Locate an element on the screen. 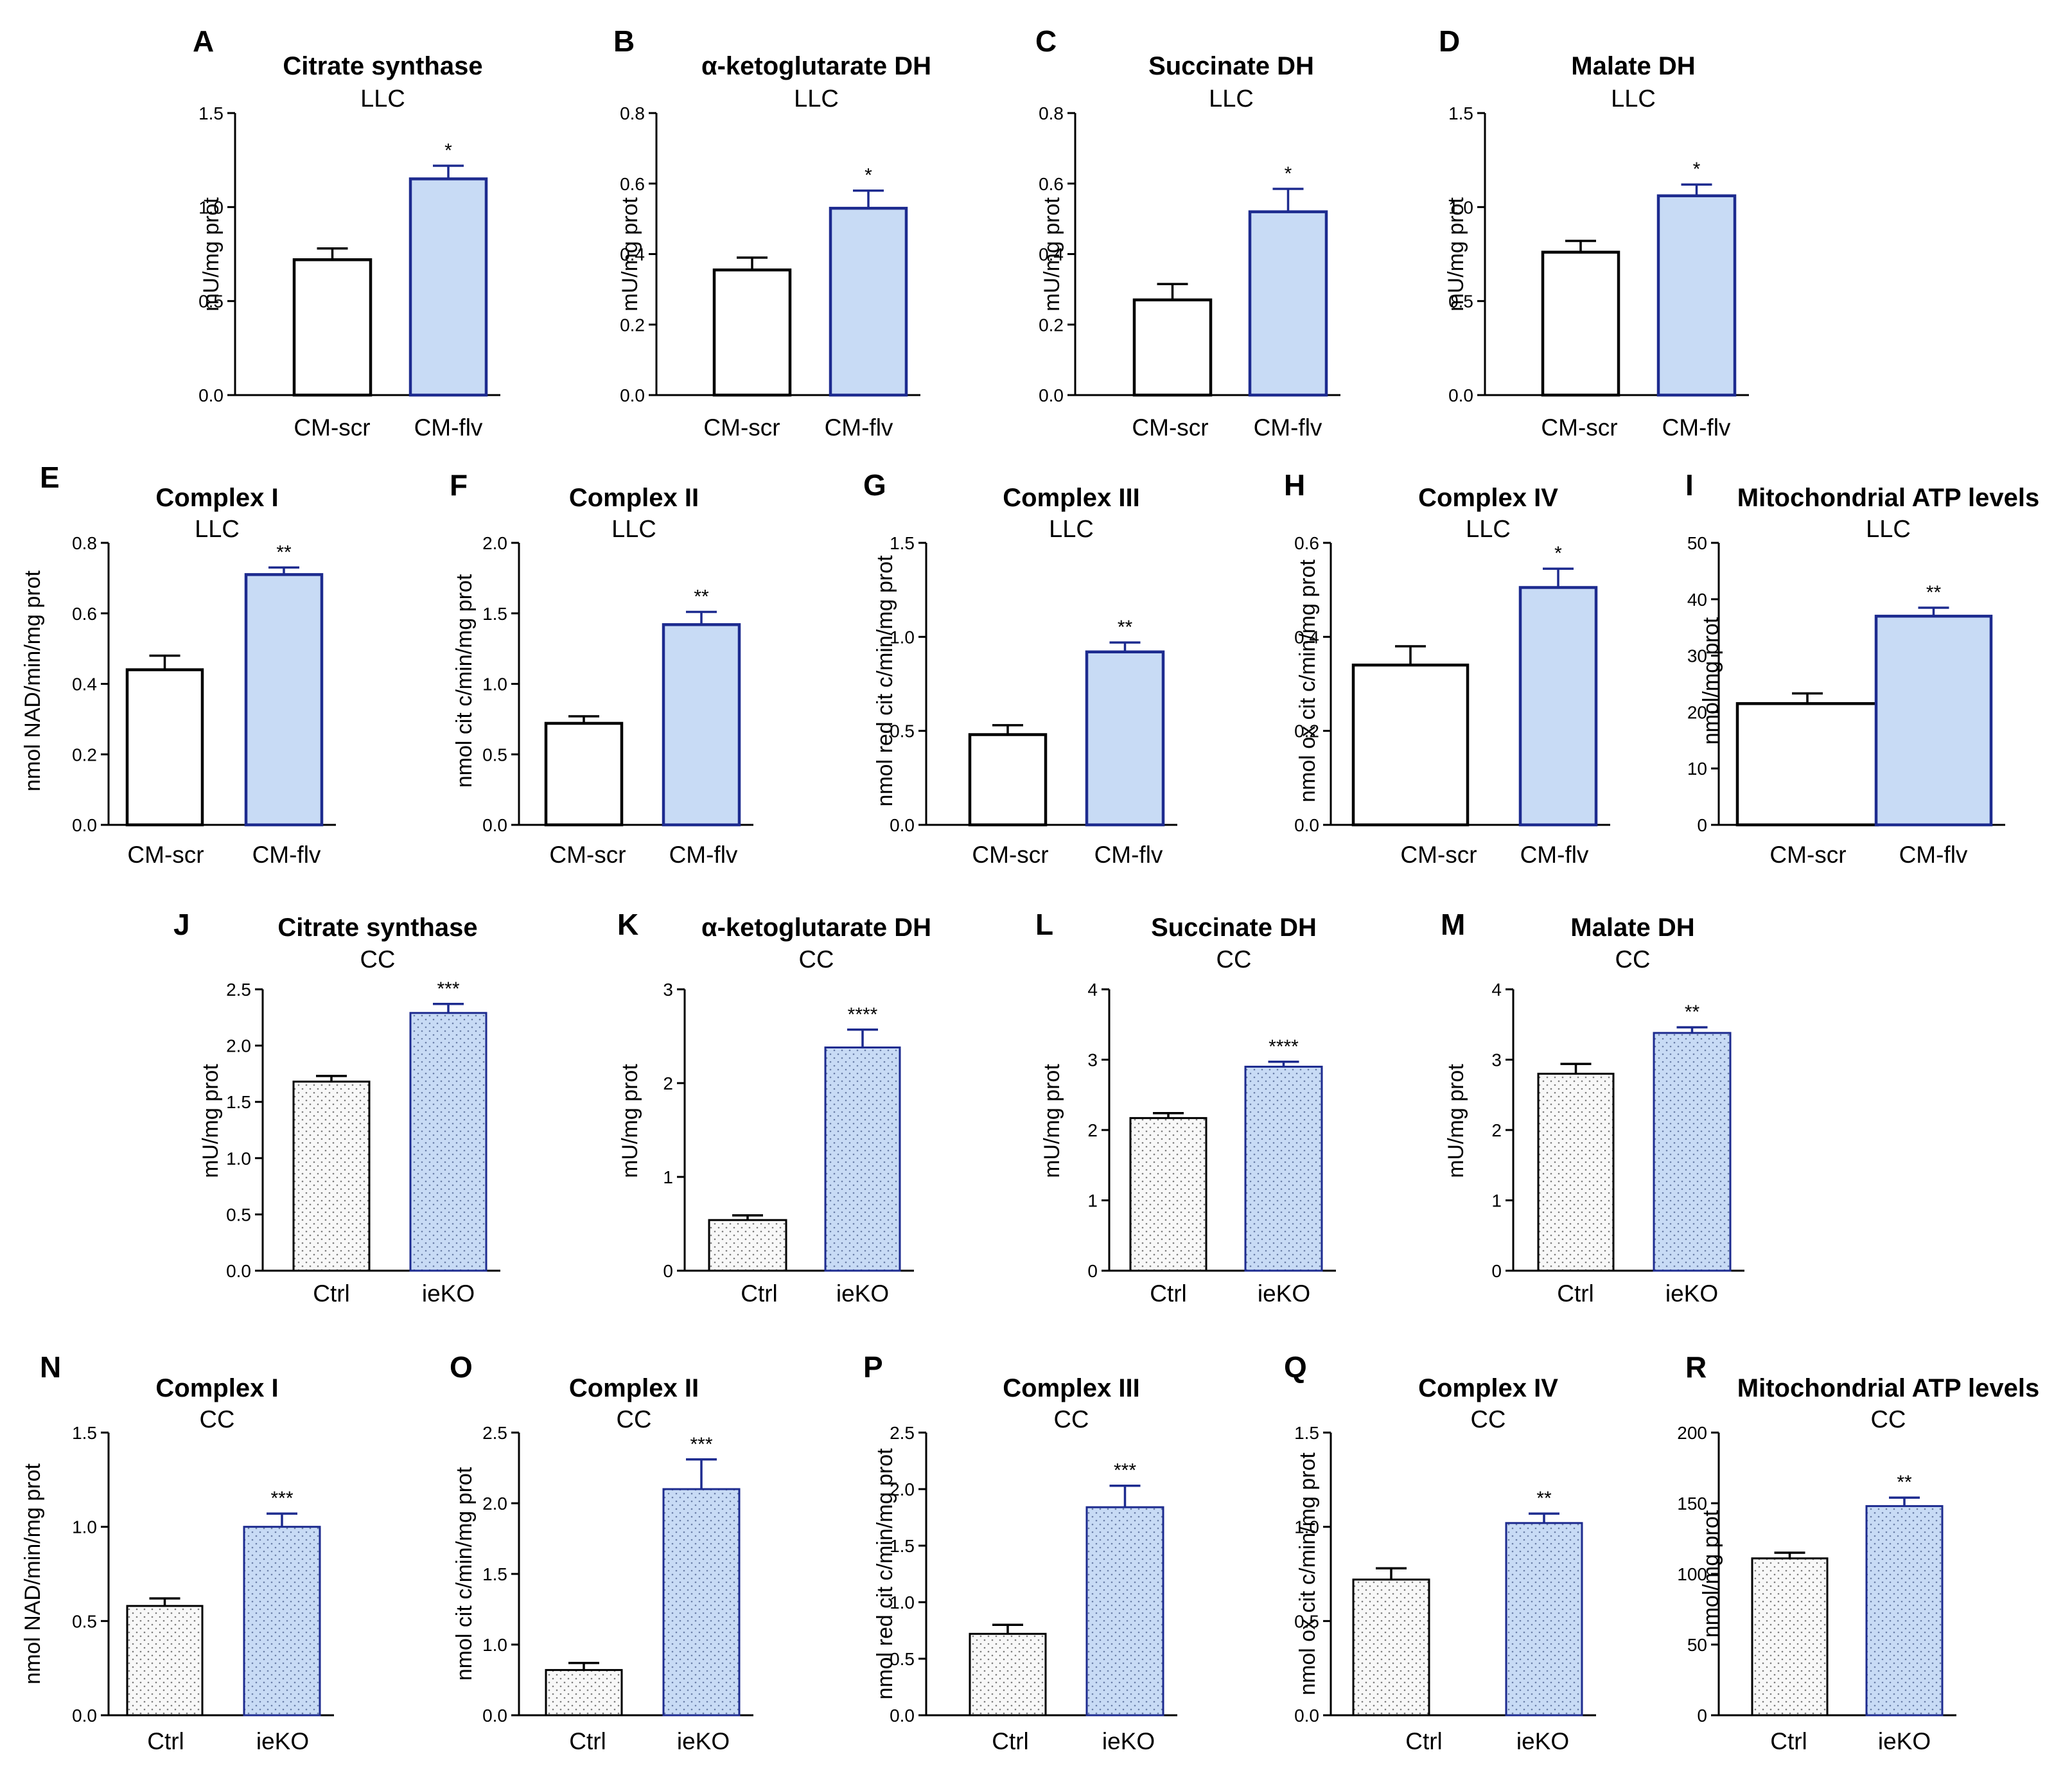 This screenshot has height=1766, width=2072. chart-title: Malate DH is located at coordinates (1633, 66).